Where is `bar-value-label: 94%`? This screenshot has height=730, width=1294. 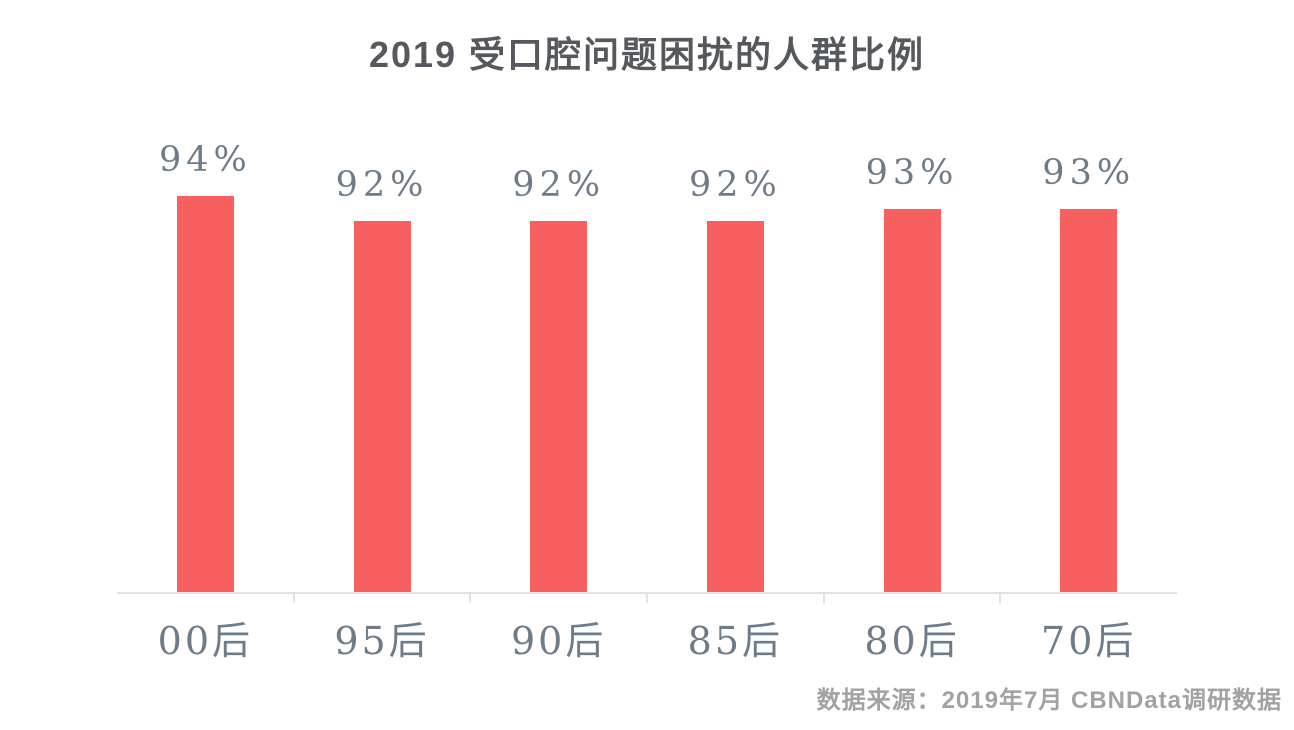
bar-value-label: 94% is located at coordinates (205, 160).